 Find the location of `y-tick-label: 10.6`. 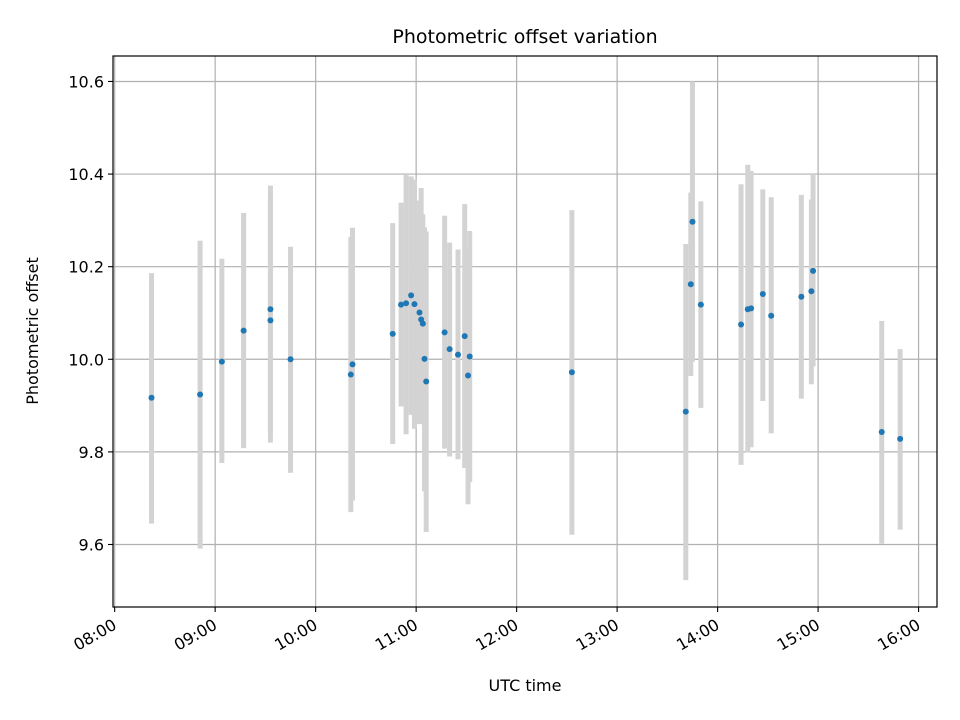

y-tick-label: 10.6 is located at coordinates (86, 81).